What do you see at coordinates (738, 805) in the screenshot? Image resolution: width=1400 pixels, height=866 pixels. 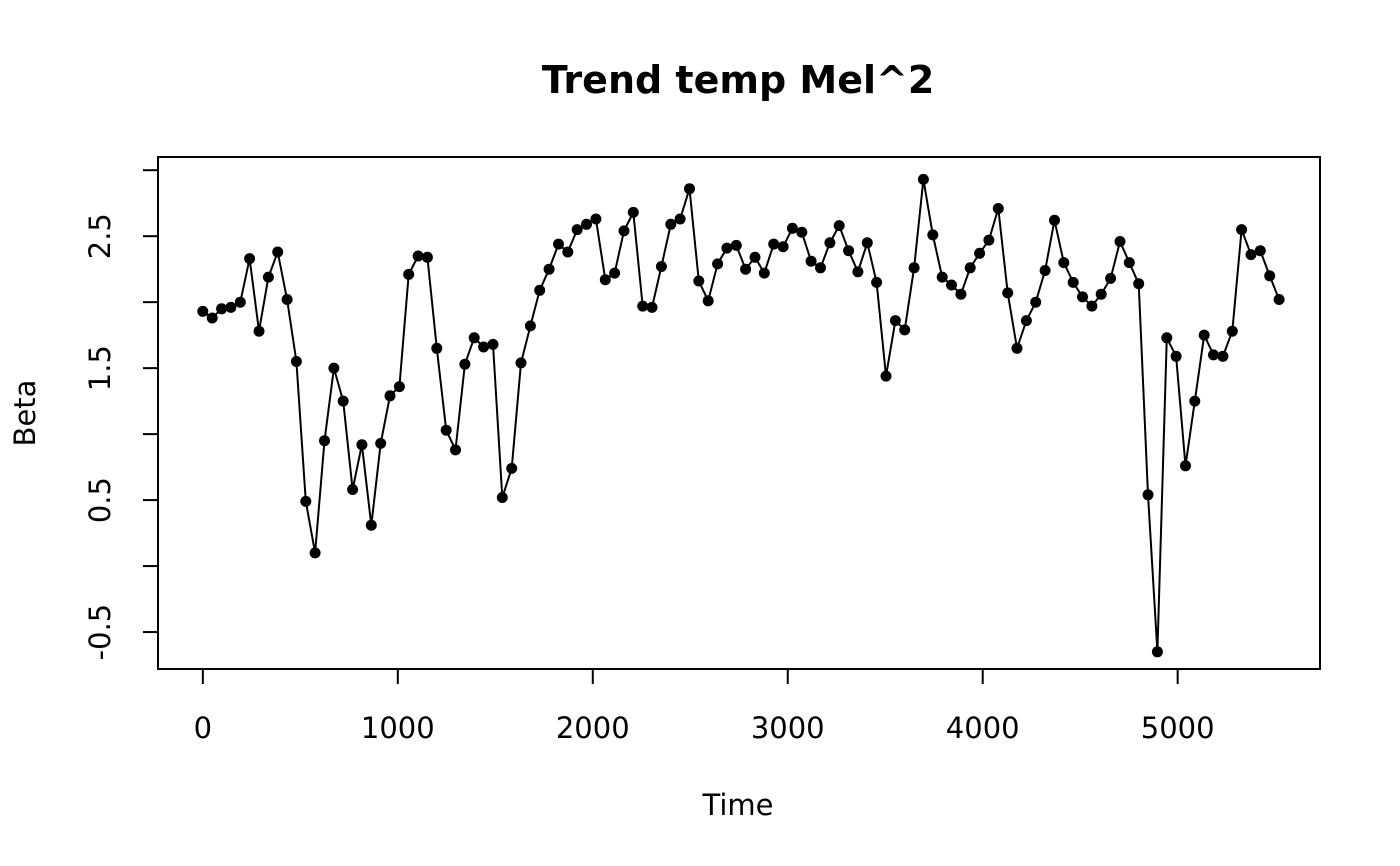 I see `x-axis-title: Time` at bounding box center [738, 805].